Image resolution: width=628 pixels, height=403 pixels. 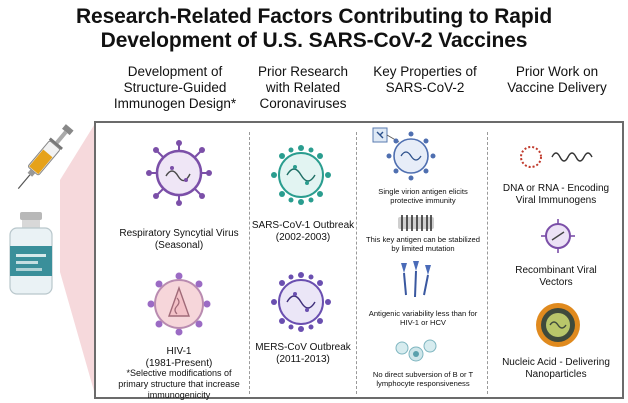 I want to click on sars-cov-1-label: SARS-CoV-1 Outbreak (2002-2003), so click(x=303, y=231).